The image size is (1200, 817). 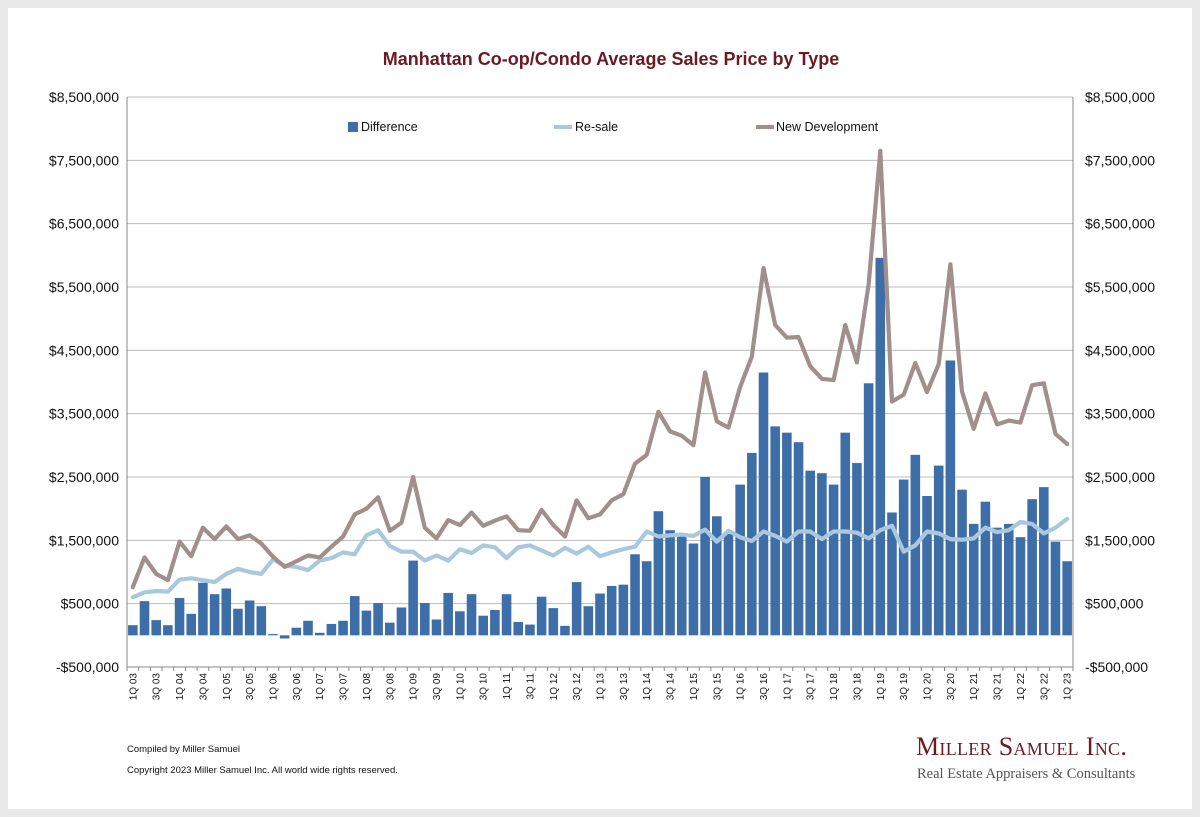 What do you see at coordinates (180, 687) in the screenshot?
I see `x-tick-label: 1Q 04` at bounding box center [180, 687].